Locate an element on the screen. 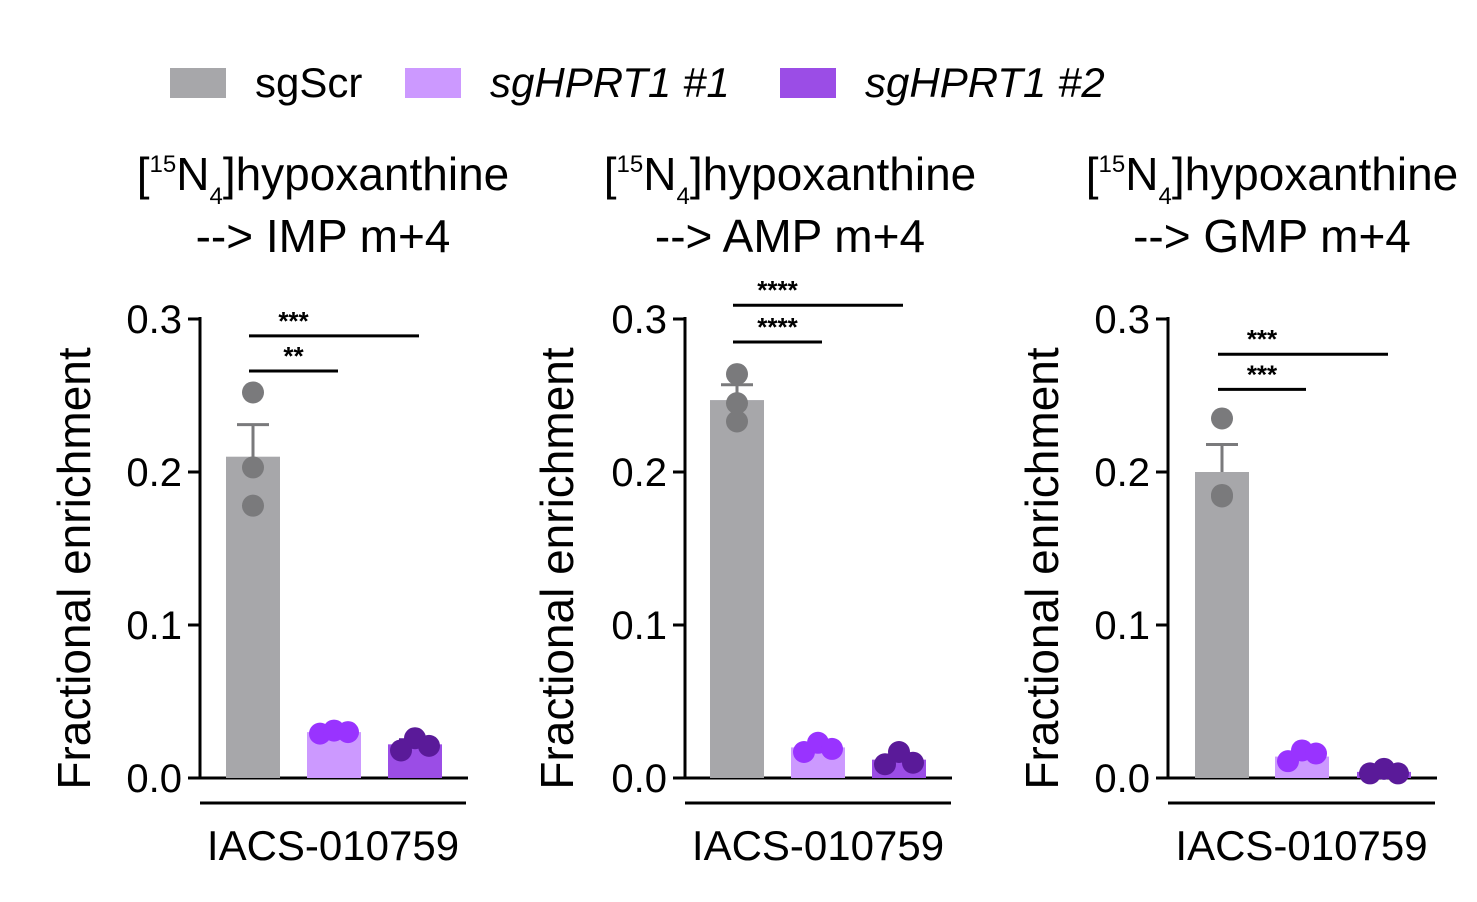 The height and width of the screenshot is (902, 1477). significance-label-2: **** is located at coordinates (777, 327).